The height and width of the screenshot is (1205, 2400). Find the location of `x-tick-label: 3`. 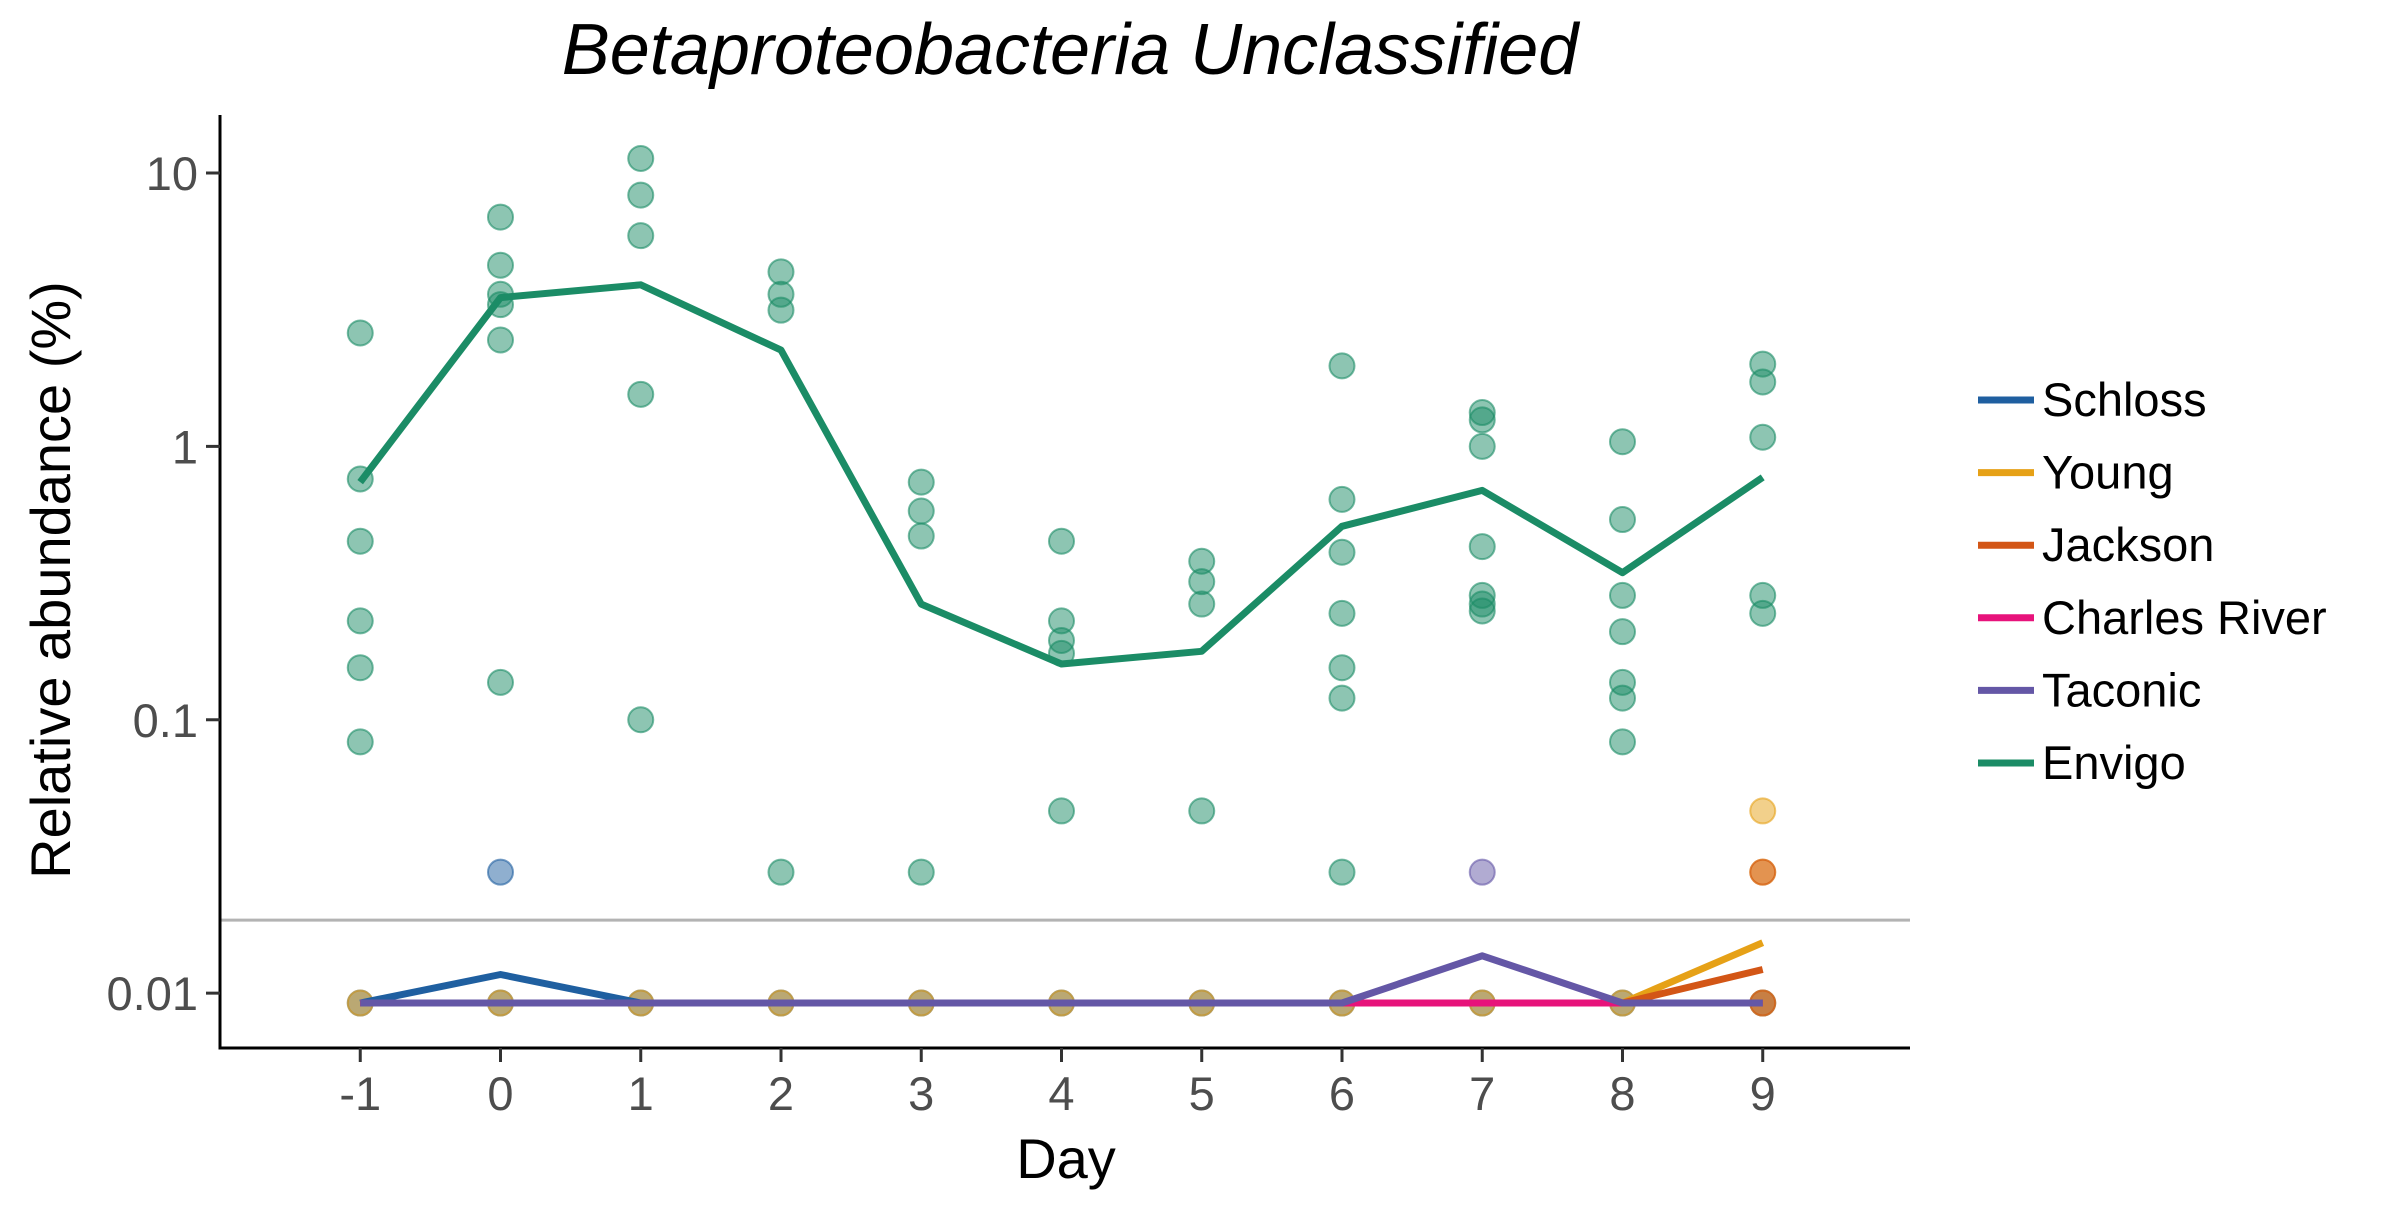

x-tick-label: 3 is located at coordinates (921, 1093).